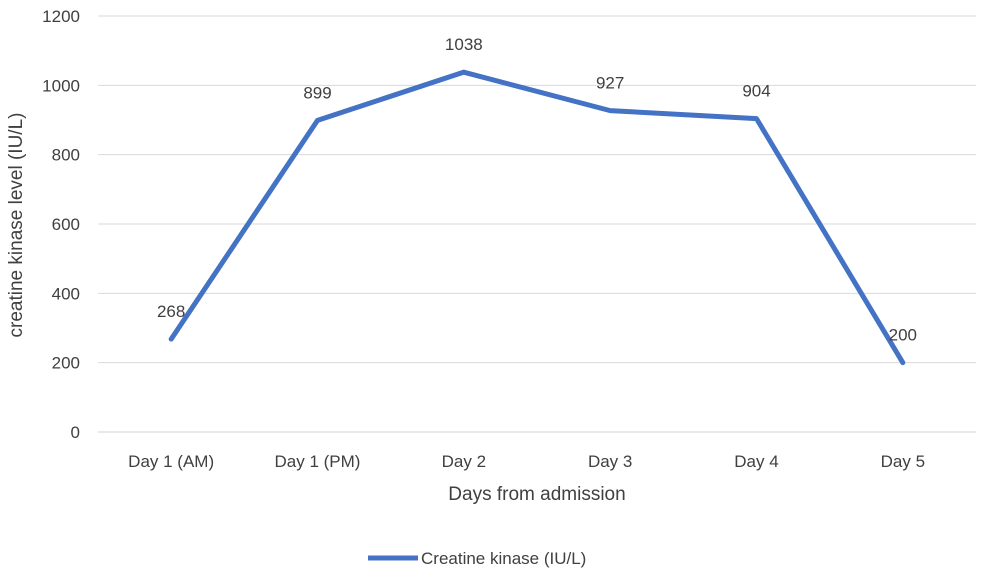 The width and height of the screenshot is (986, 576). Describe the element at coordinates (536, 494) in the screenshot. I see `x-axis-title: Days from admission` at that location.